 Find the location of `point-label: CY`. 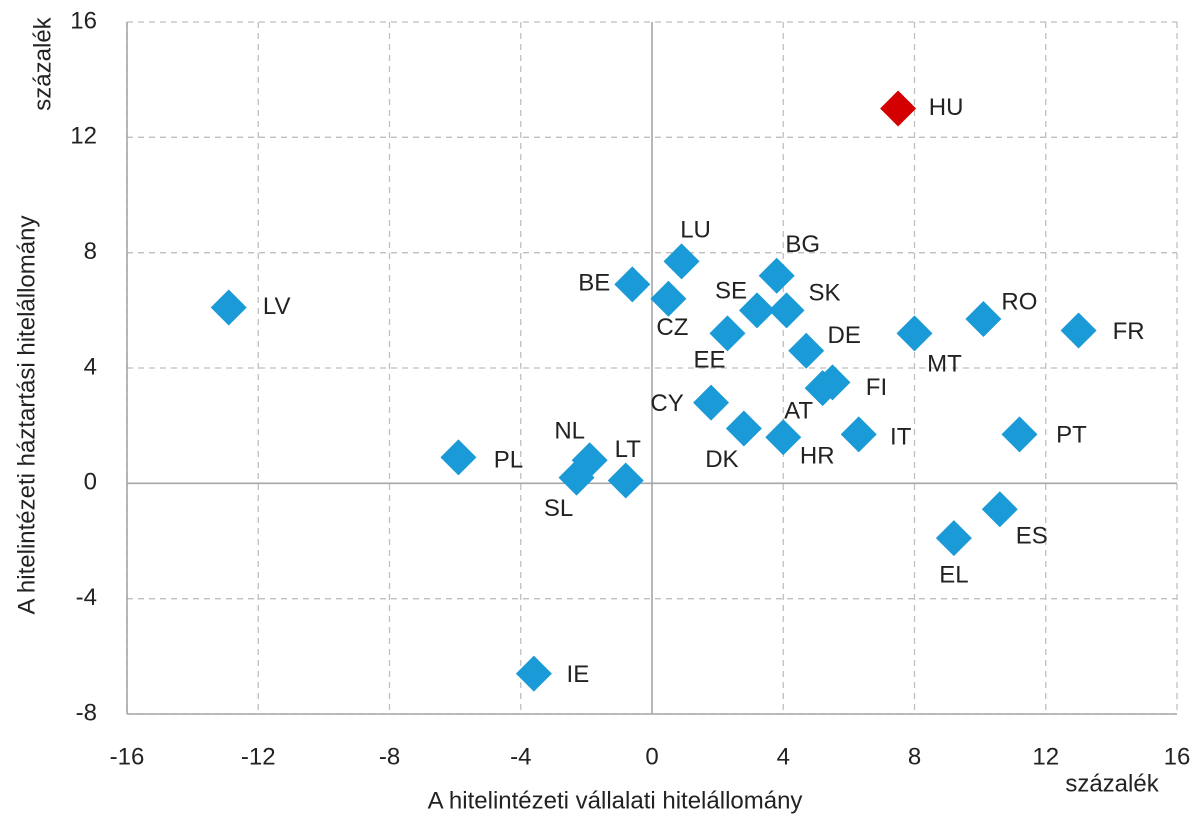

point-label: CY is located at coordinates (666, 403).